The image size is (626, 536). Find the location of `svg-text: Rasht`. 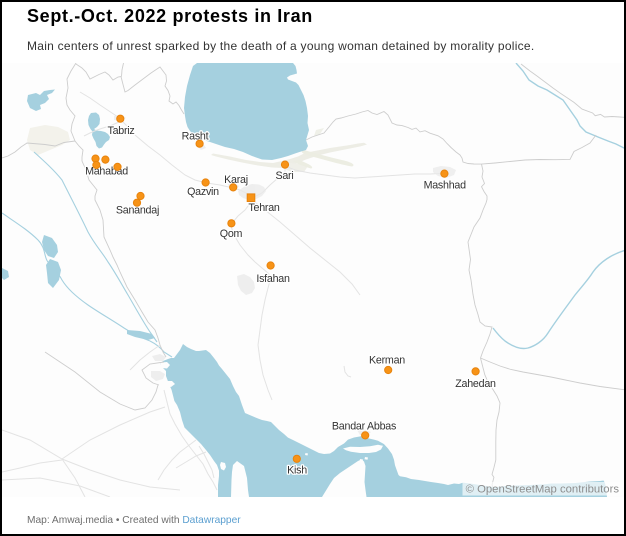

svg-text: Rasht is located at coordinates (195, 137).